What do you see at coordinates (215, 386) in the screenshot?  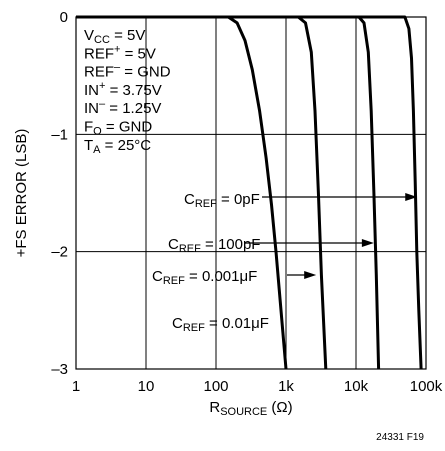 I see `x-tick-label: 100` at bounding box center [215, 386].